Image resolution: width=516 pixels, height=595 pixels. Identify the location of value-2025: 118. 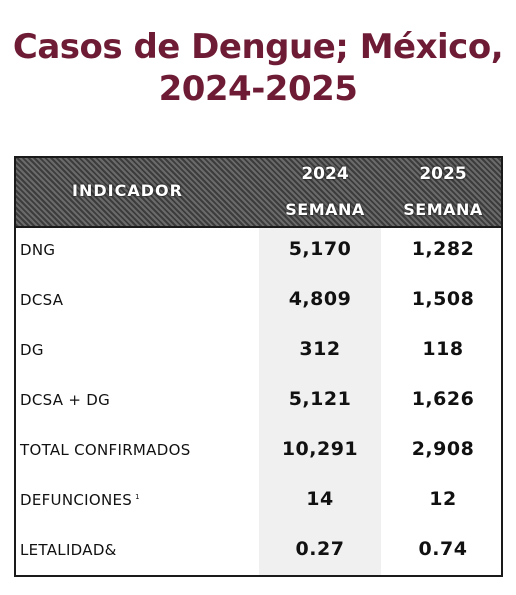
(443, 349).